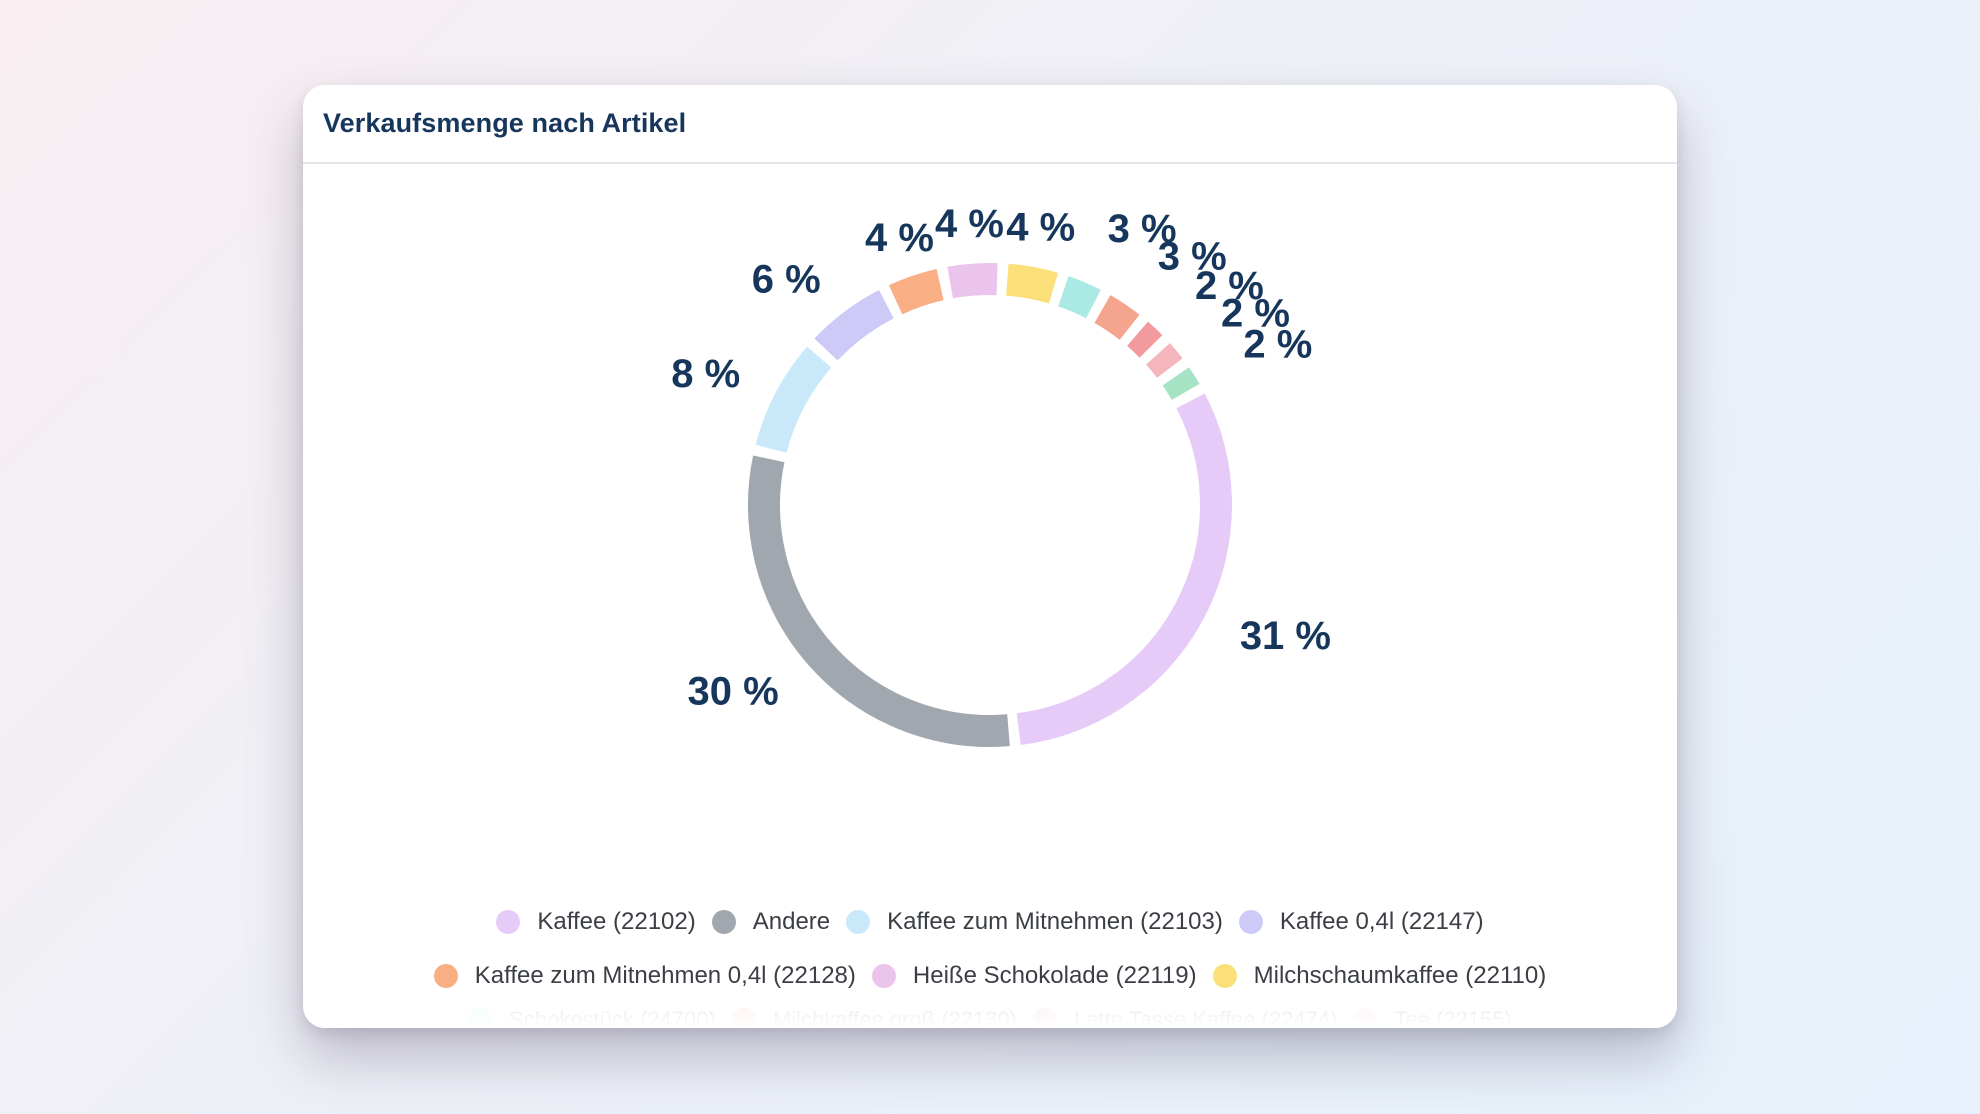 This screenshot has height=1114, width=1980. I want to click on legend-item: Kaffee zum Mitnehmen 0,4l (22128), so click(644, 976).